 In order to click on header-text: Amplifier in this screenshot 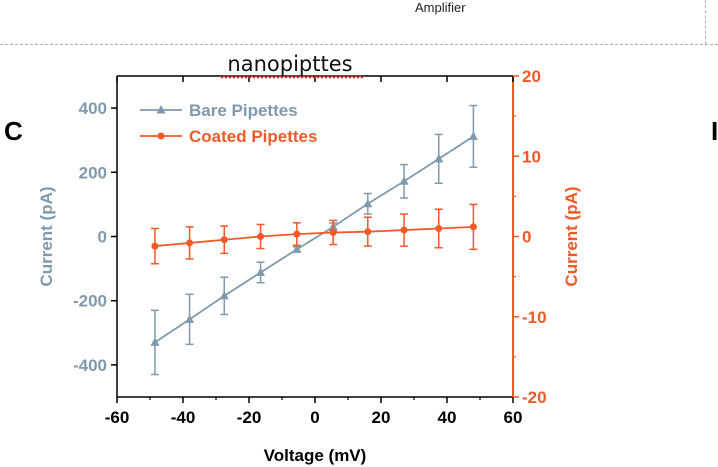, I will do `click(440, 7)`.